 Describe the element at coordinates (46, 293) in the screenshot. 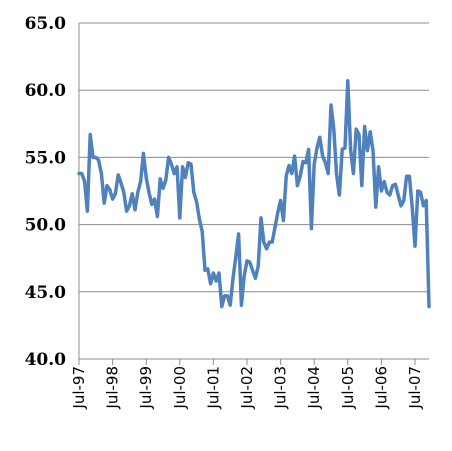

I see `y-tick-label: 45.0` at that location.